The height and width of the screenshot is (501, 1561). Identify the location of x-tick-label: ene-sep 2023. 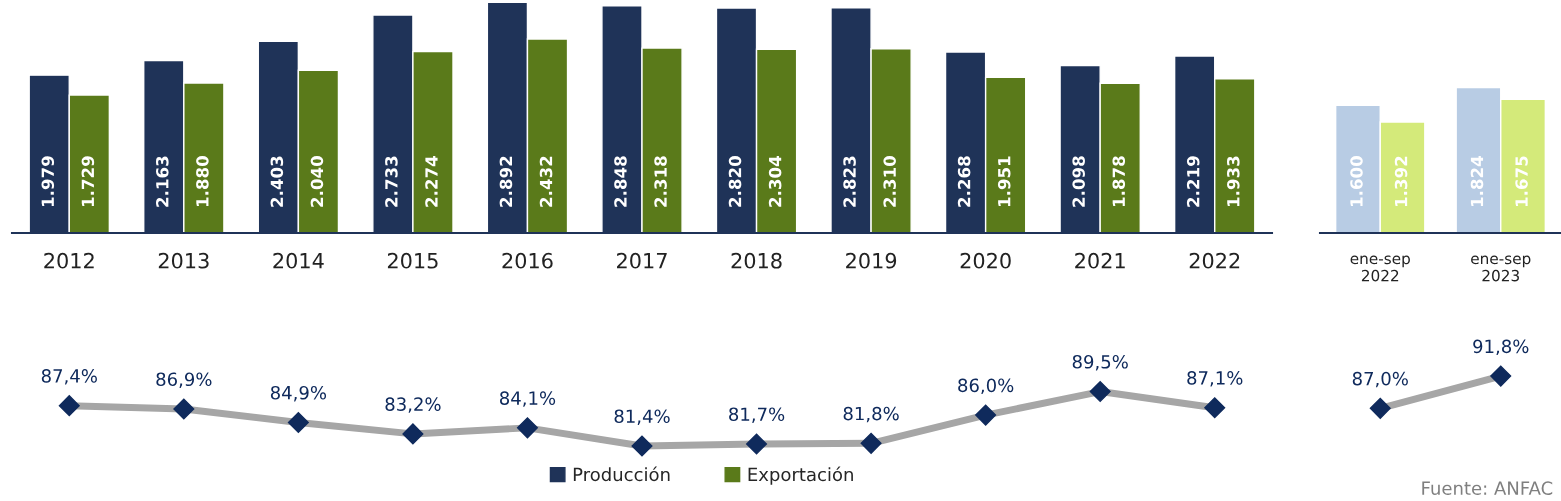
(1501, 268).